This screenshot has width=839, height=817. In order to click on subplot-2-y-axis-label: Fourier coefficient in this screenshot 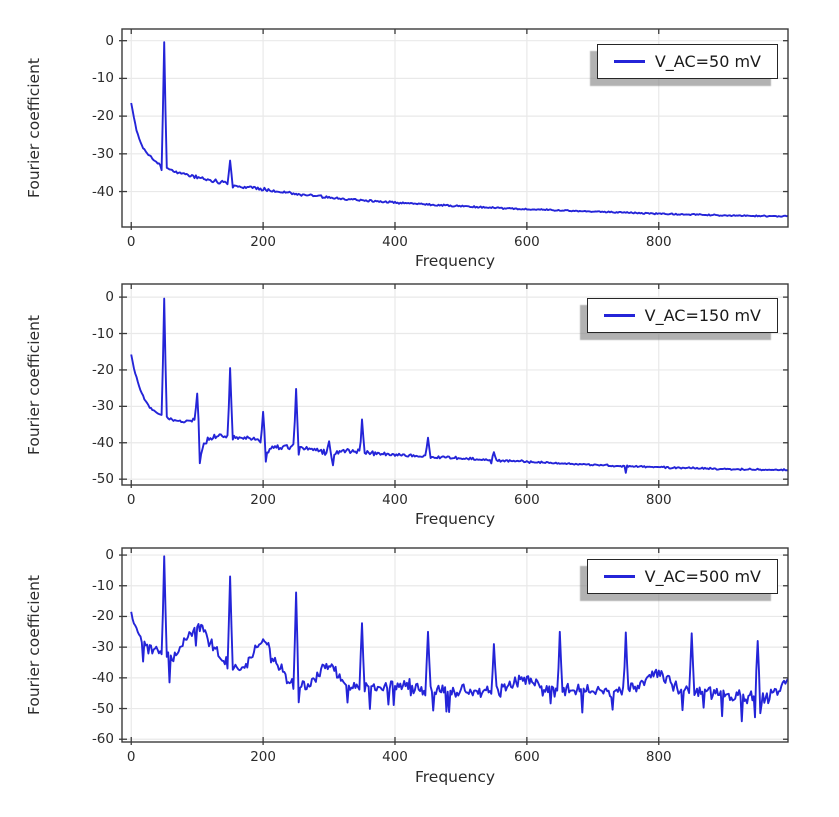, I will do `click(34, 385)`.